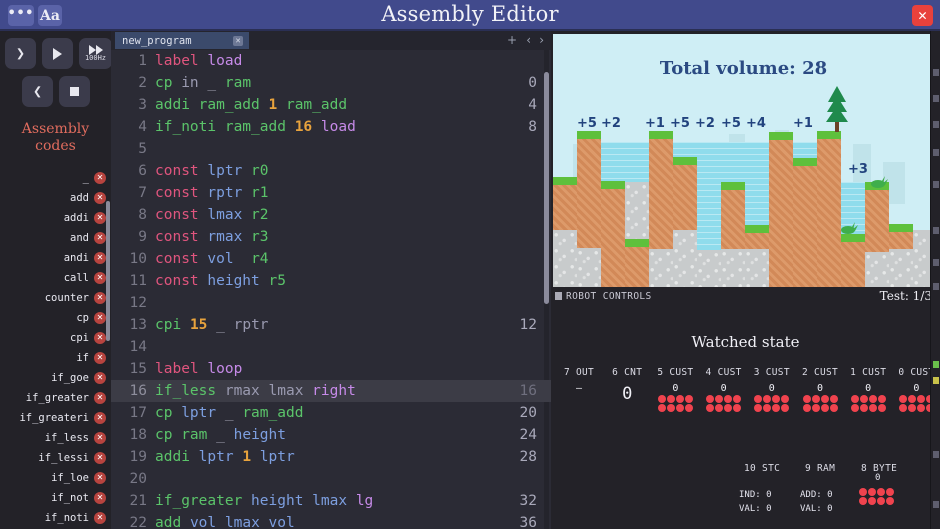 Image resolution: width=940 pixels, height=529 pixels. What do you see at coordinates (915, 389) in the screenshot?
I see `watched-register: 0 CUST 0` at bounding box center [915, 389].